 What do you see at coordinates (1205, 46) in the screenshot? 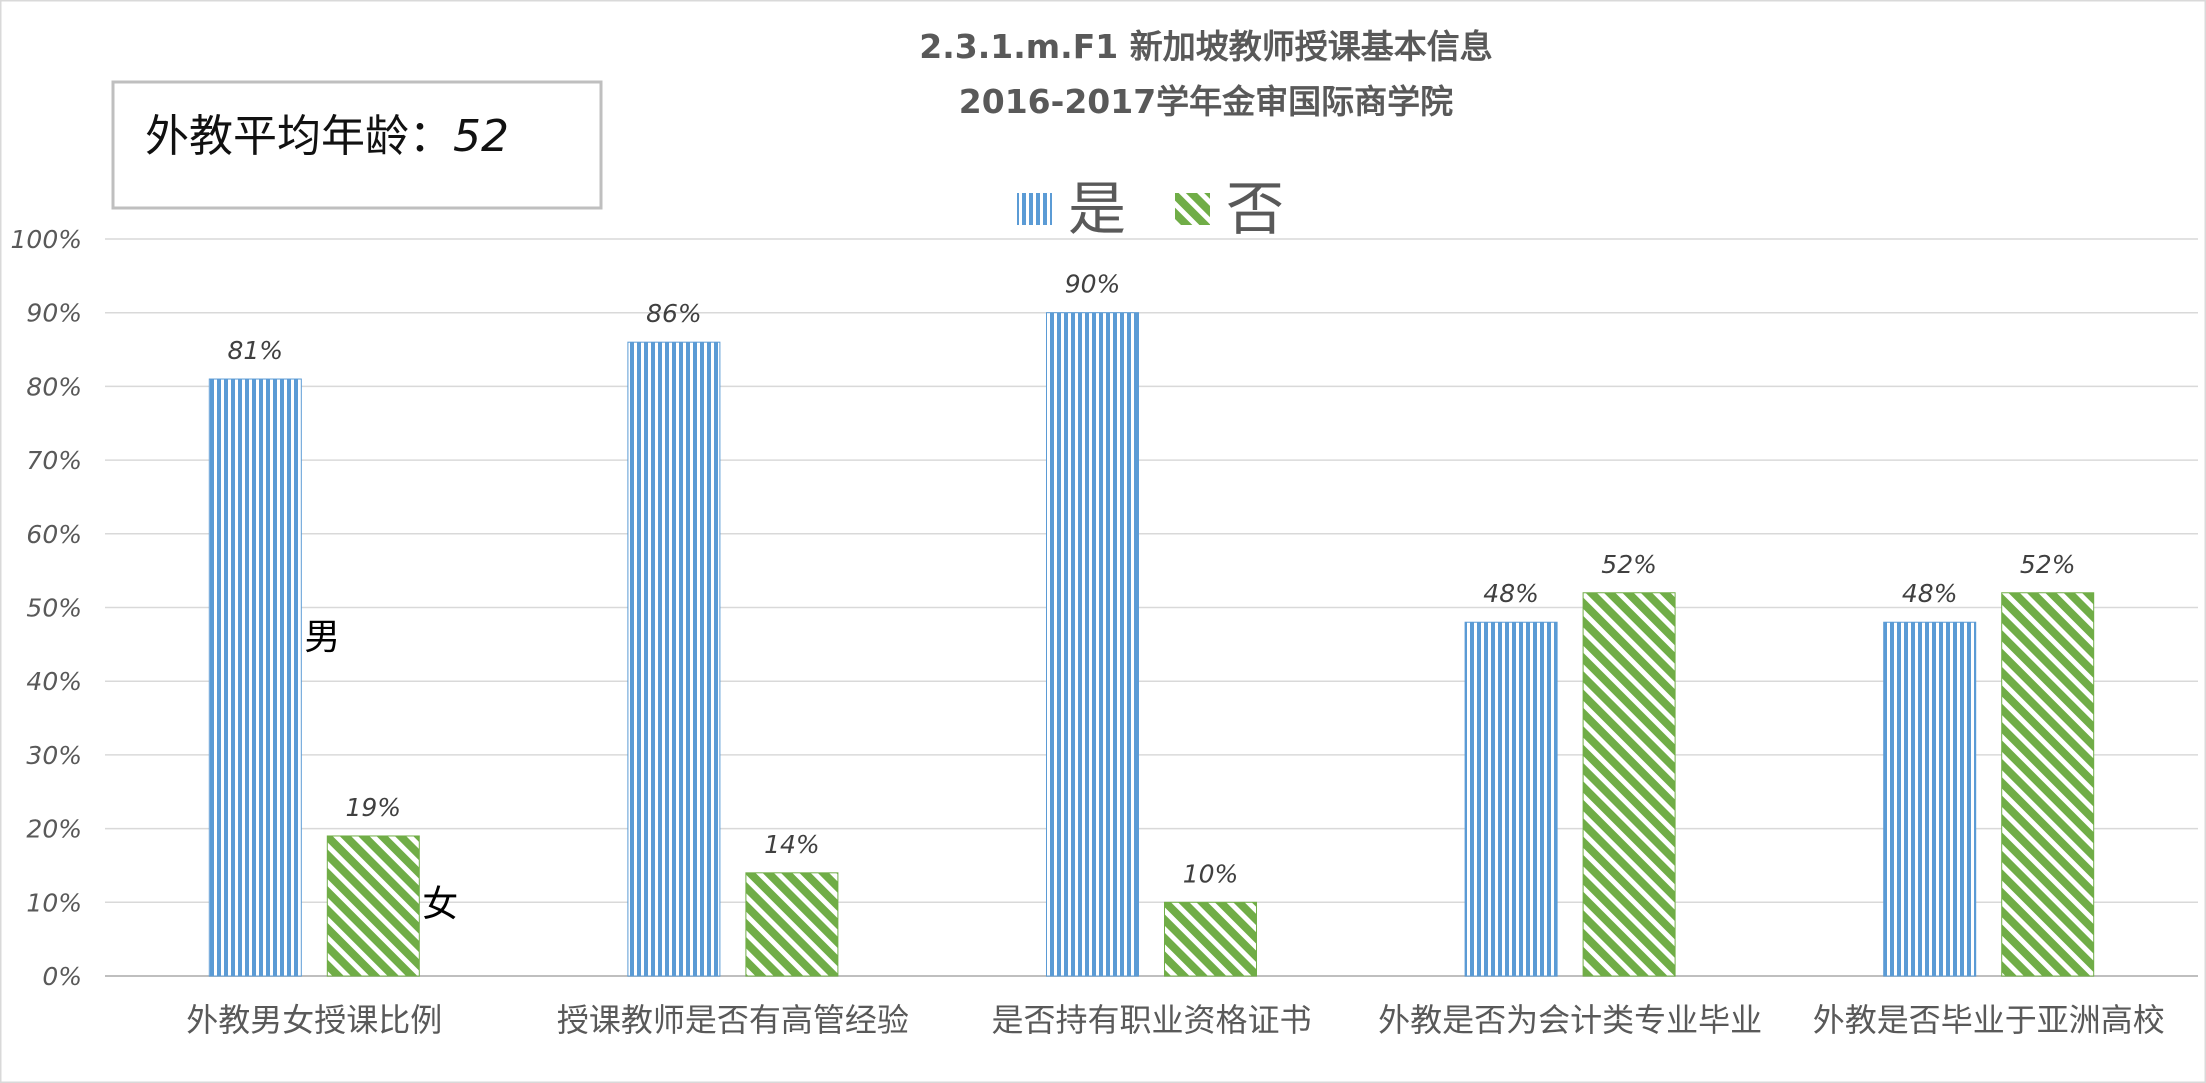
I see `chart-title: 2.3.1.m.F1 新加坡教师授课基本信息` at bounding box center [1205, 46].